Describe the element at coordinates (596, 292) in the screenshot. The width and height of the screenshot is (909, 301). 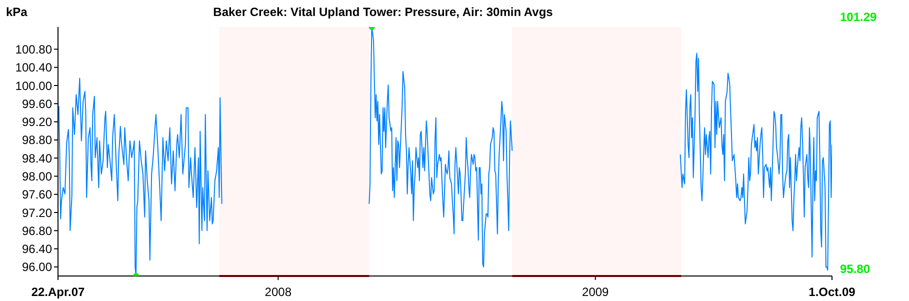
I see `x-tick-label: 2009` at that location.